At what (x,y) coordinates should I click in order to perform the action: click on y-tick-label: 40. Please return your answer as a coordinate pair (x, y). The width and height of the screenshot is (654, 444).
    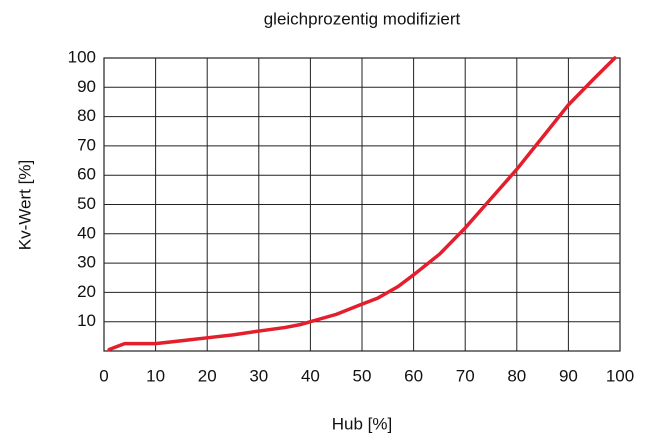
    Looking at the image, I should click on (86, 232).